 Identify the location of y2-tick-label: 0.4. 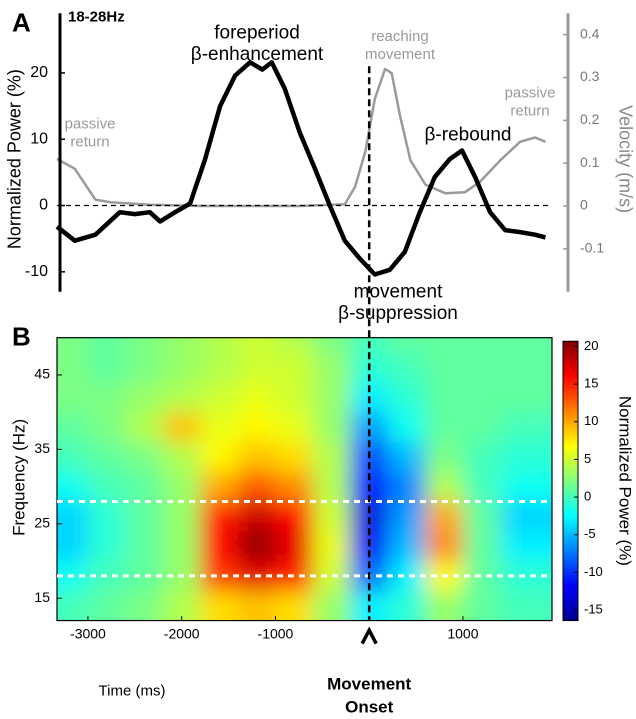
(590, 33).